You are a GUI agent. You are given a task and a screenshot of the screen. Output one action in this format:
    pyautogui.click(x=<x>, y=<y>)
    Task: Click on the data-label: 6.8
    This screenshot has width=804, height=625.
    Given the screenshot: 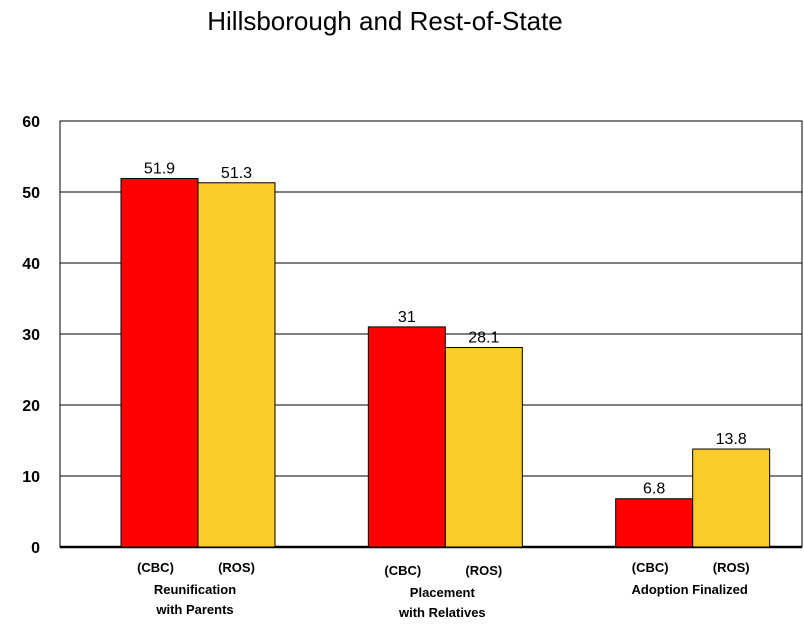 What is the action you would take?
    pyautogui.click(x=654, y=489)
    